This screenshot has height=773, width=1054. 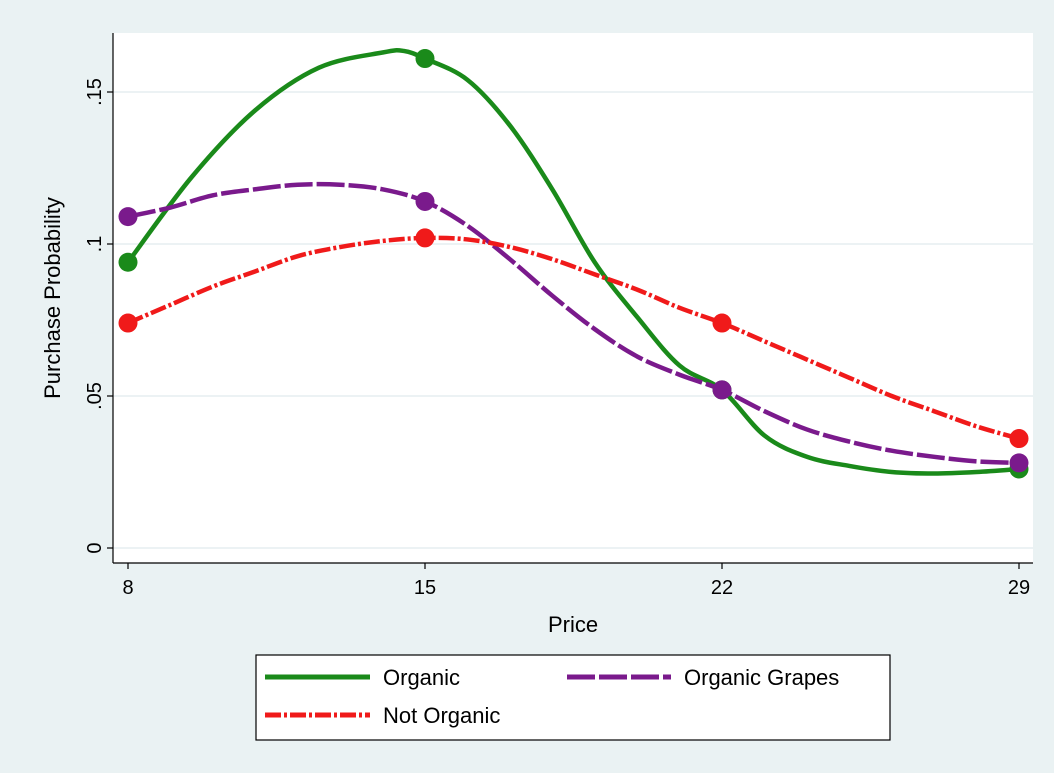 I want to click on x-tick-label: 22, so click(x=722, y=588).